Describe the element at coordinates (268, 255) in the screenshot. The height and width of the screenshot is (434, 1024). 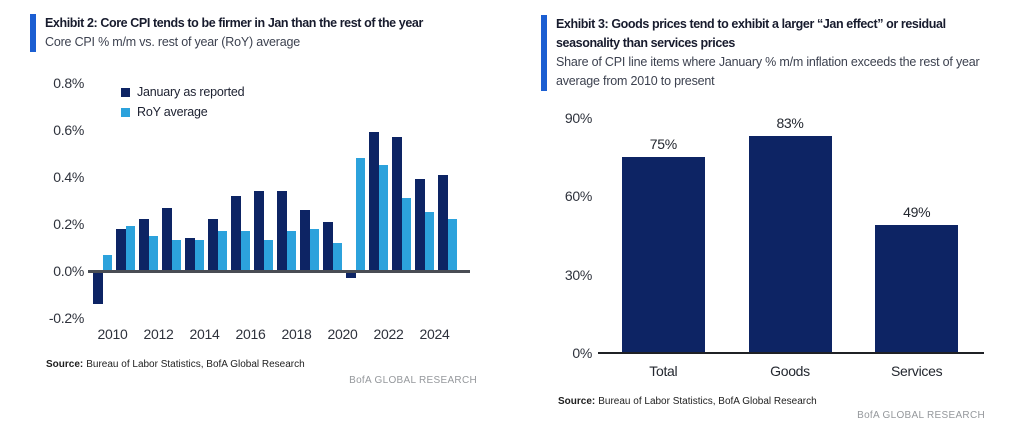
I see `bar-2017-roy` at that location.